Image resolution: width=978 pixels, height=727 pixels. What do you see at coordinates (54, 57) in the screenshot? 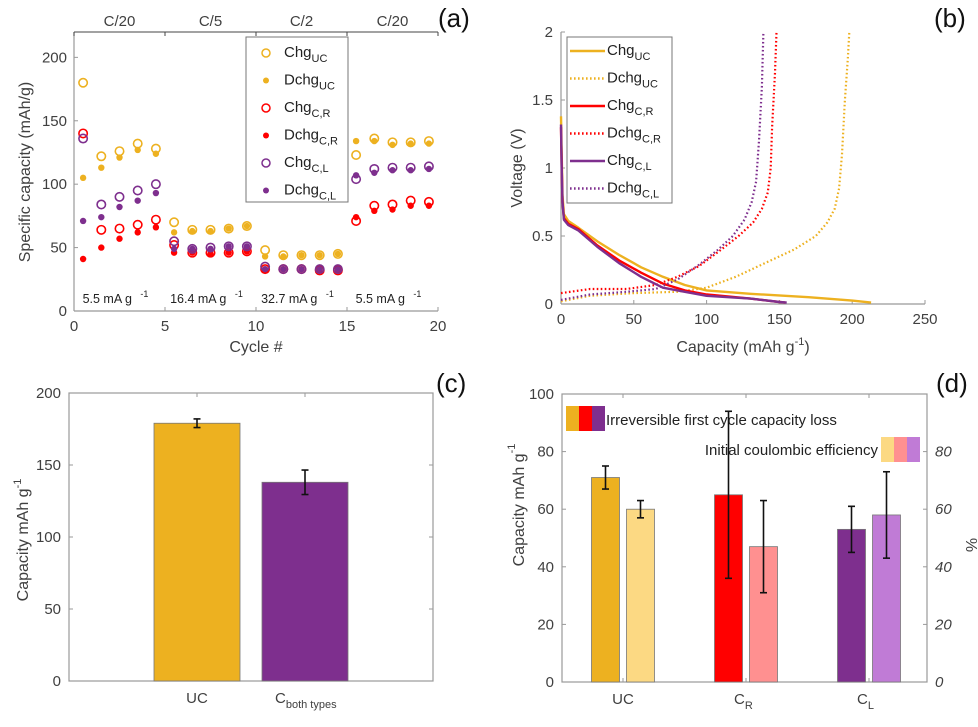
I see `panel-a-y-tick-label: 200` at bounding box center [54, 57].